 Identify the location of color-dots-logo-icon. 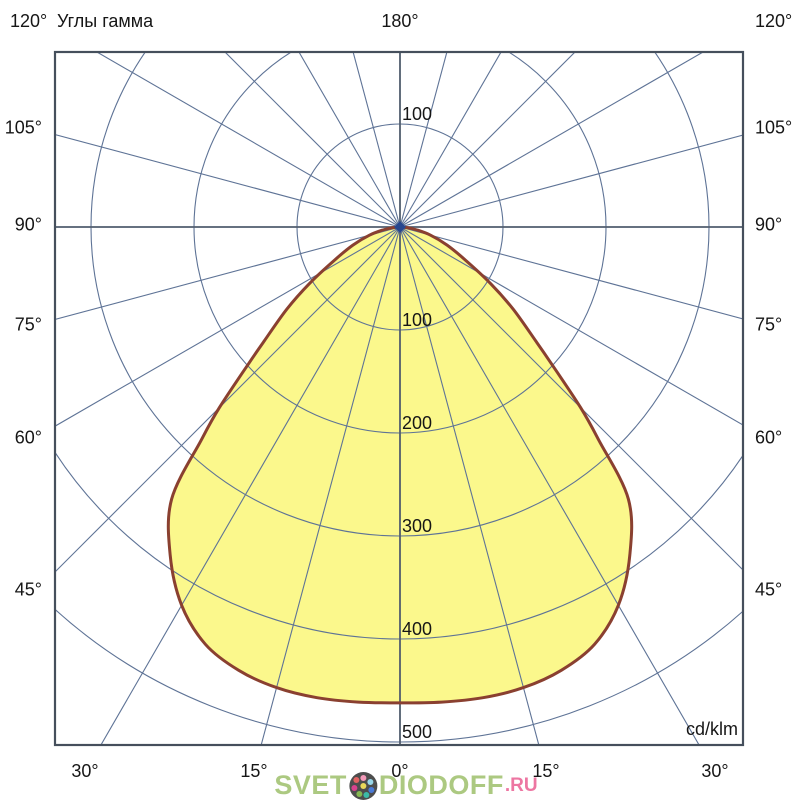
(362, 785).